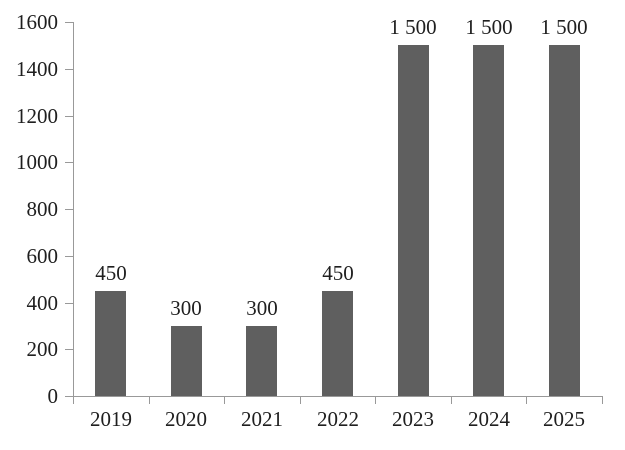 This screenshot has width=625, height=450. Describe the element at coordinates (564, 419) in the screenshot. I see `x-axis-label: 2025` at that location.